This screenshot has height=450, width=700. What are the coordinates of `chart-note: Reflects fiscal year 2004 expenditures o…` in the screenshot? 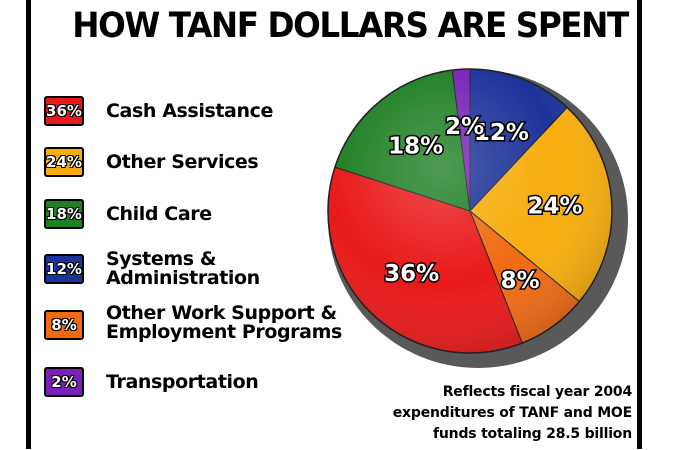 It's located at (496, 413).